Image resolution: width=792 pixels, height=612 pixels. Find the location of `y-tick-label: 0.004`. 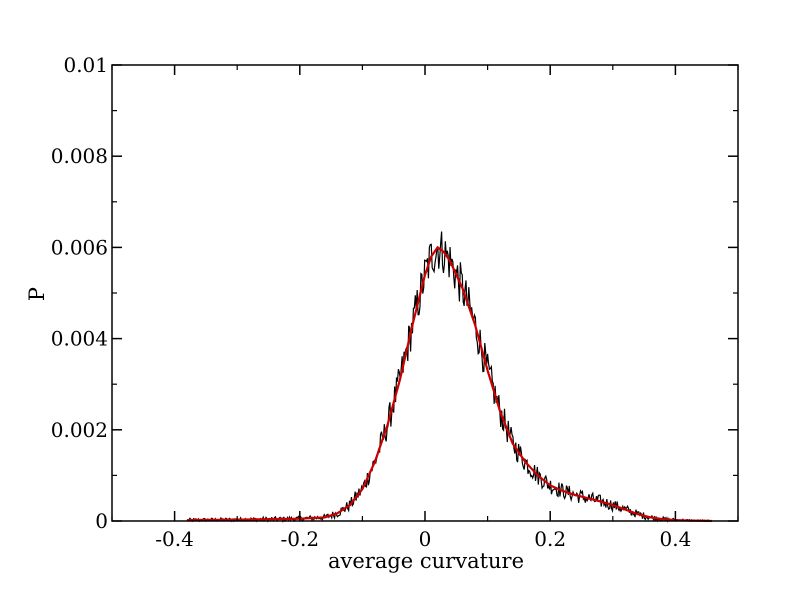

y-tick-label: 0.004 is located at coordinates (79, 339).